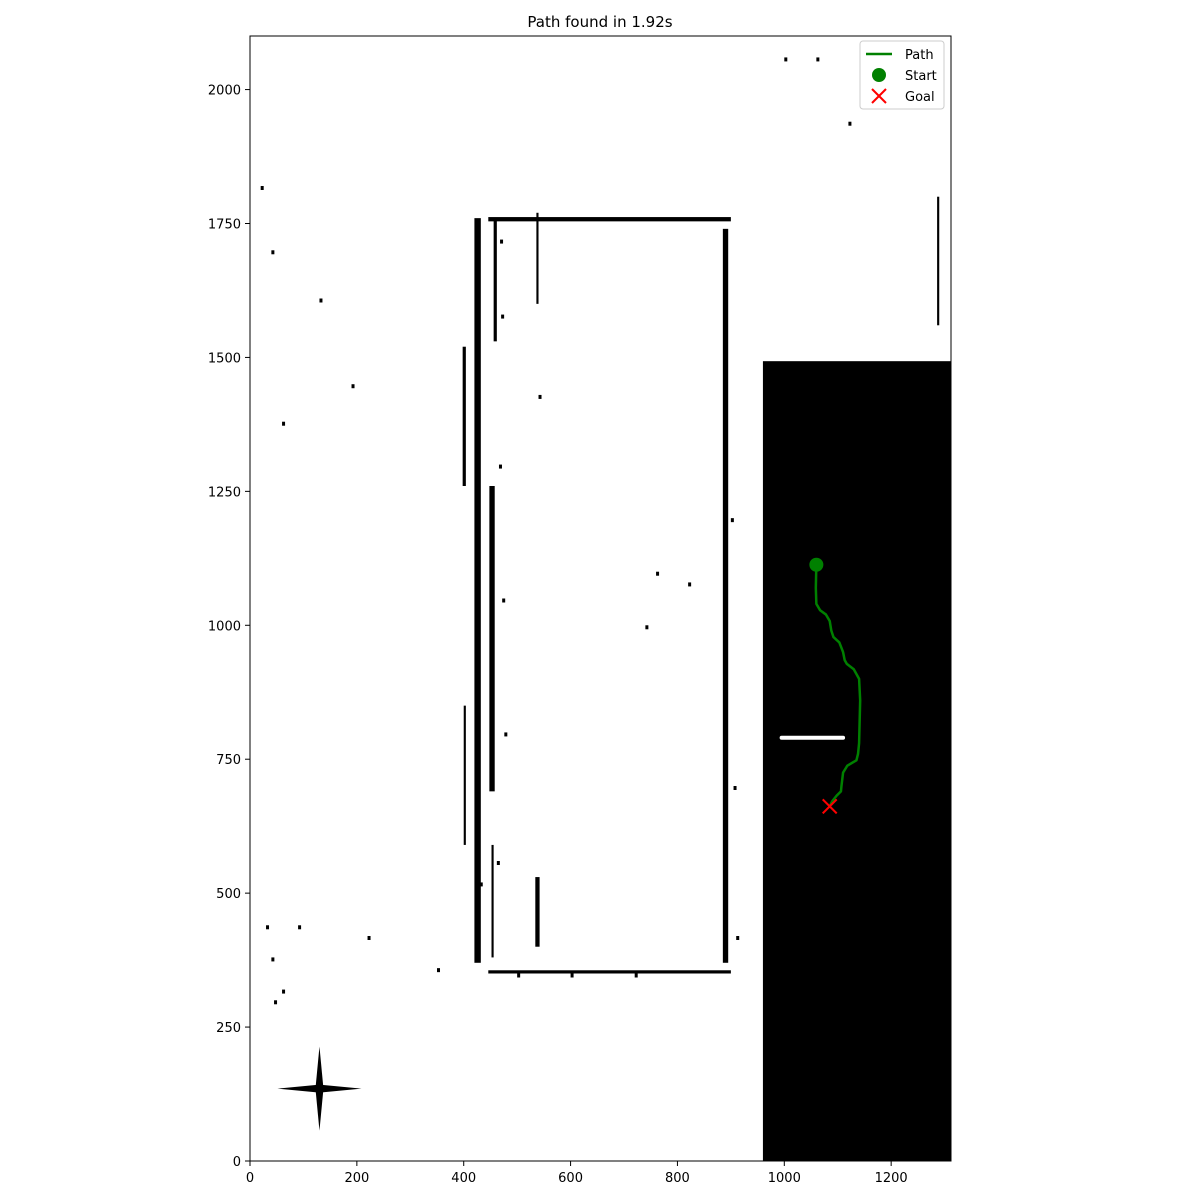 Image resolution: width=1200 pixels, height=1200 pixels. Describe the element at coordinates (830, 806) in the screenshot. I see `goal-point-stroke-b` at that location.